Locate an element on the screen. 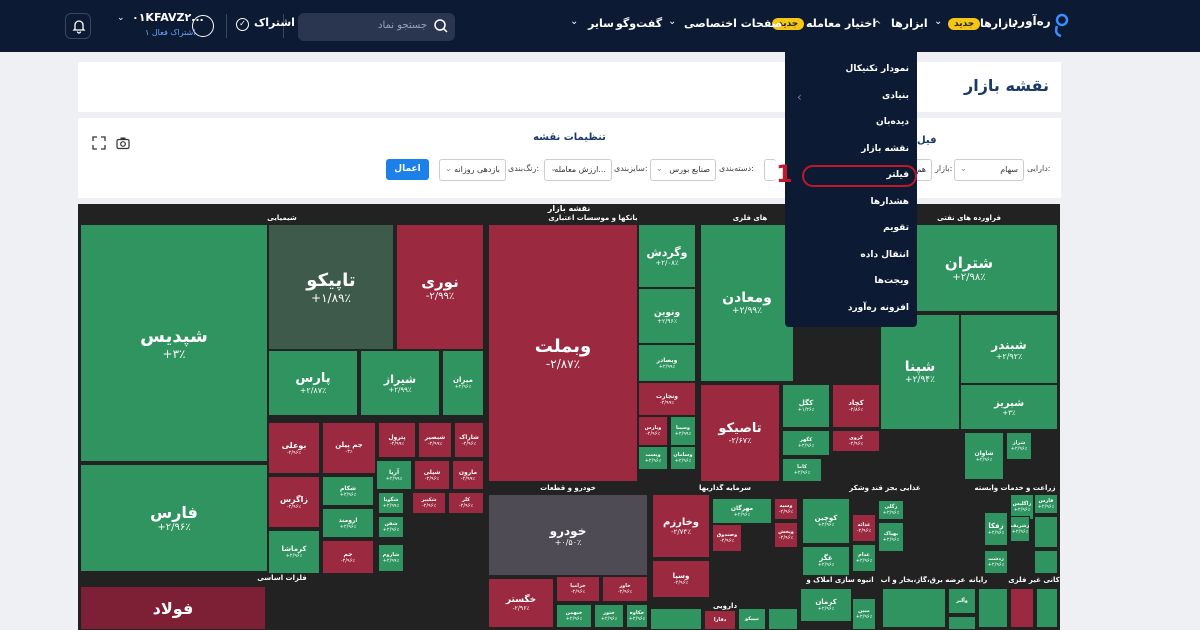 The image size is (1200, 630). stock-tile: غدام +۲/۹۶٪ is located at coordinates (864, 558).